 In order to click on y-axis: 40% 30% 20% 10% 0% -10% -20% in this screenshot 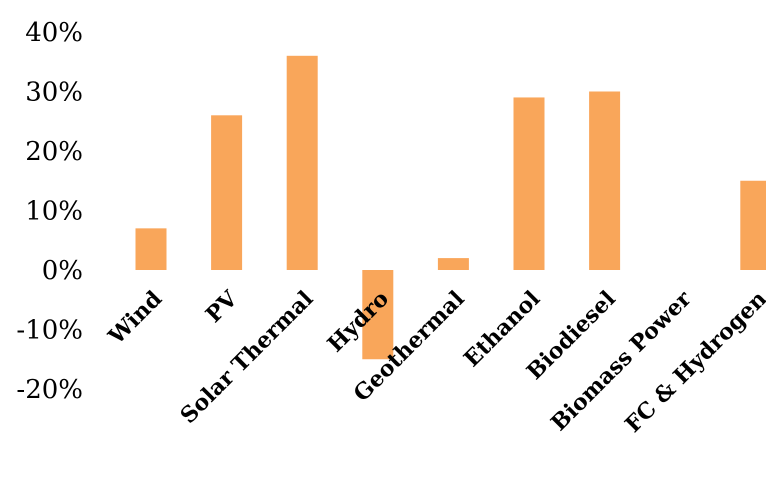, I will do `click(49, 211)`.